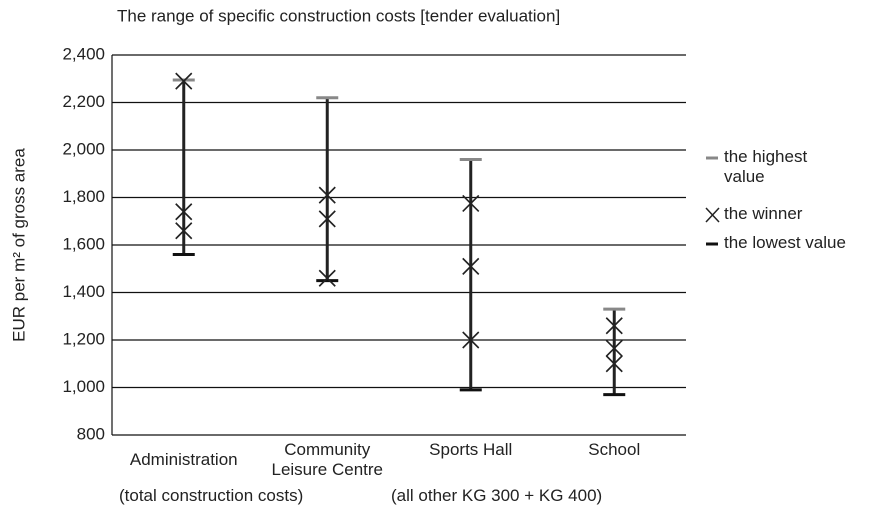 The width and height of the screenshot is (886, 514). What do you see at coordinates (763, 213) in the screenshot?
I see `legend-label: the winner` at bounding box center [763, 213].